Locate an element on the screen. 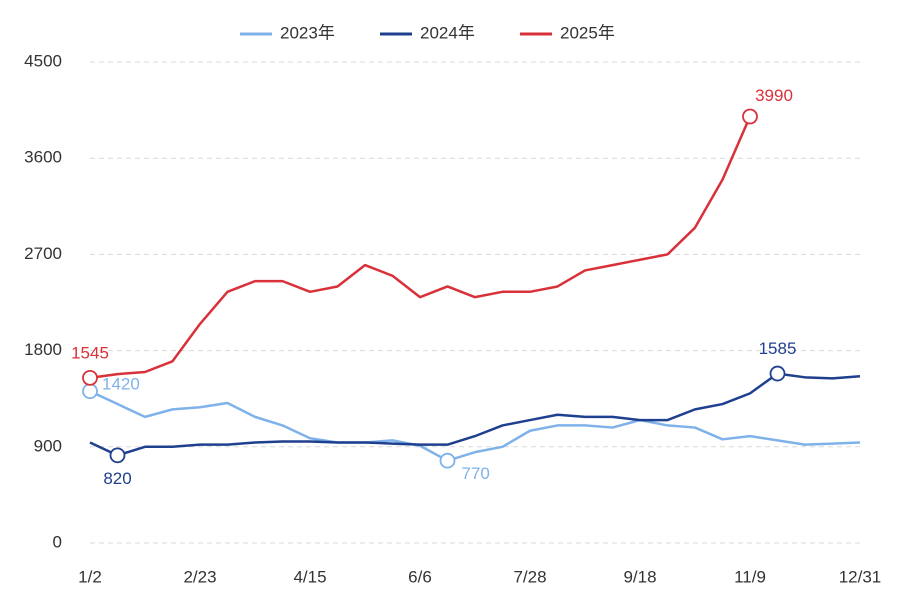 The width and height of the screenshot is (900, 603). y-tick-label: 900 is located at coordinates (48, 445).